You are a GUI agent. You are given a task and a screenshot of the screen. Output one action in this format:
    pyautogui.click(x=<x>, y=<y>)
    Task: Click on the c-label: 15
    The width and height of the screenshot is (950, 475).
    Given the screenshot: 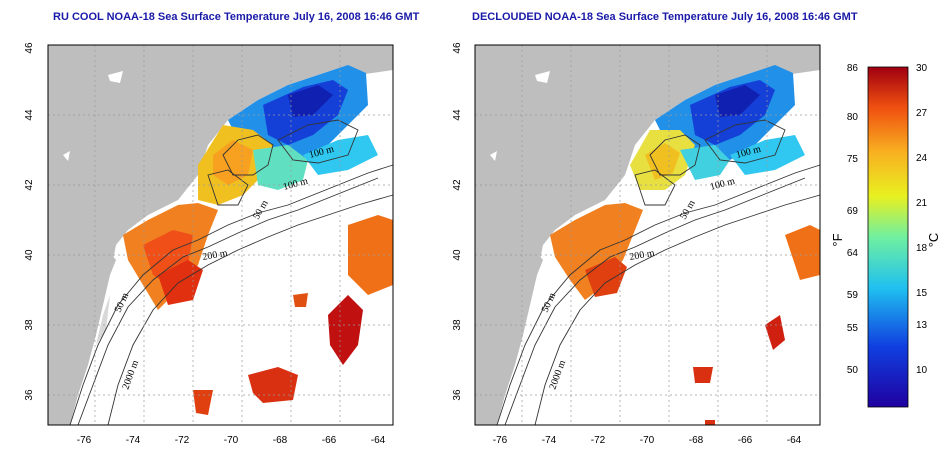 What is the action you would take?
    pyautogui.click(x=922, y=293)
    